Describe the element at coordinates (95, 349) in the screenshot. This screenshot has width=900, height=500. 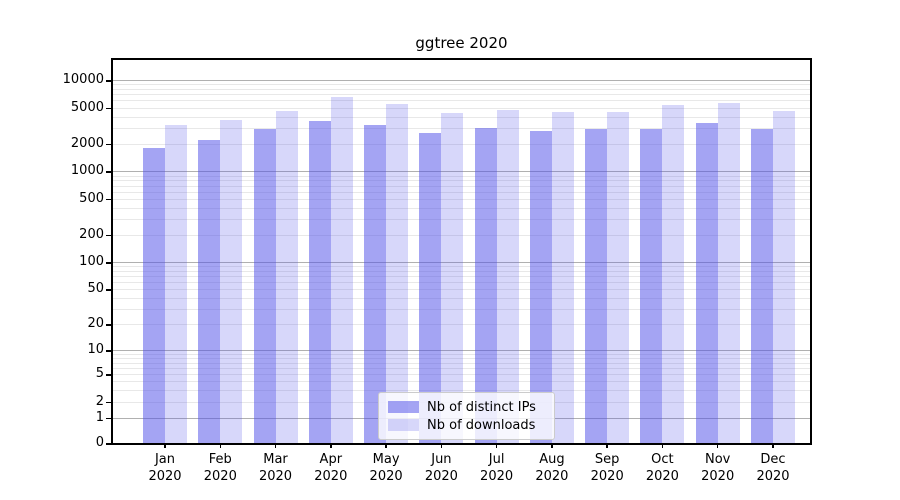
I see `y-tick-label: 10` at that location.